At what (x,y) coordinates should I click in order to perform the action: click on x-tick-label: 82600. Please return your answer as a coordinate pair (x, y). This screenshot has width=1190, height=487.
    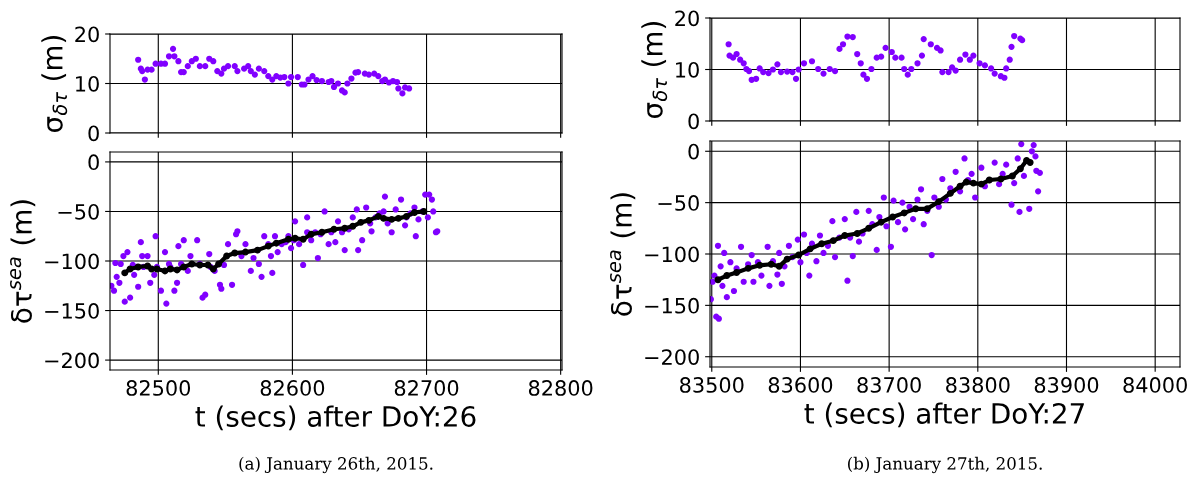
    Looking at the image, I should click on (292, 388).